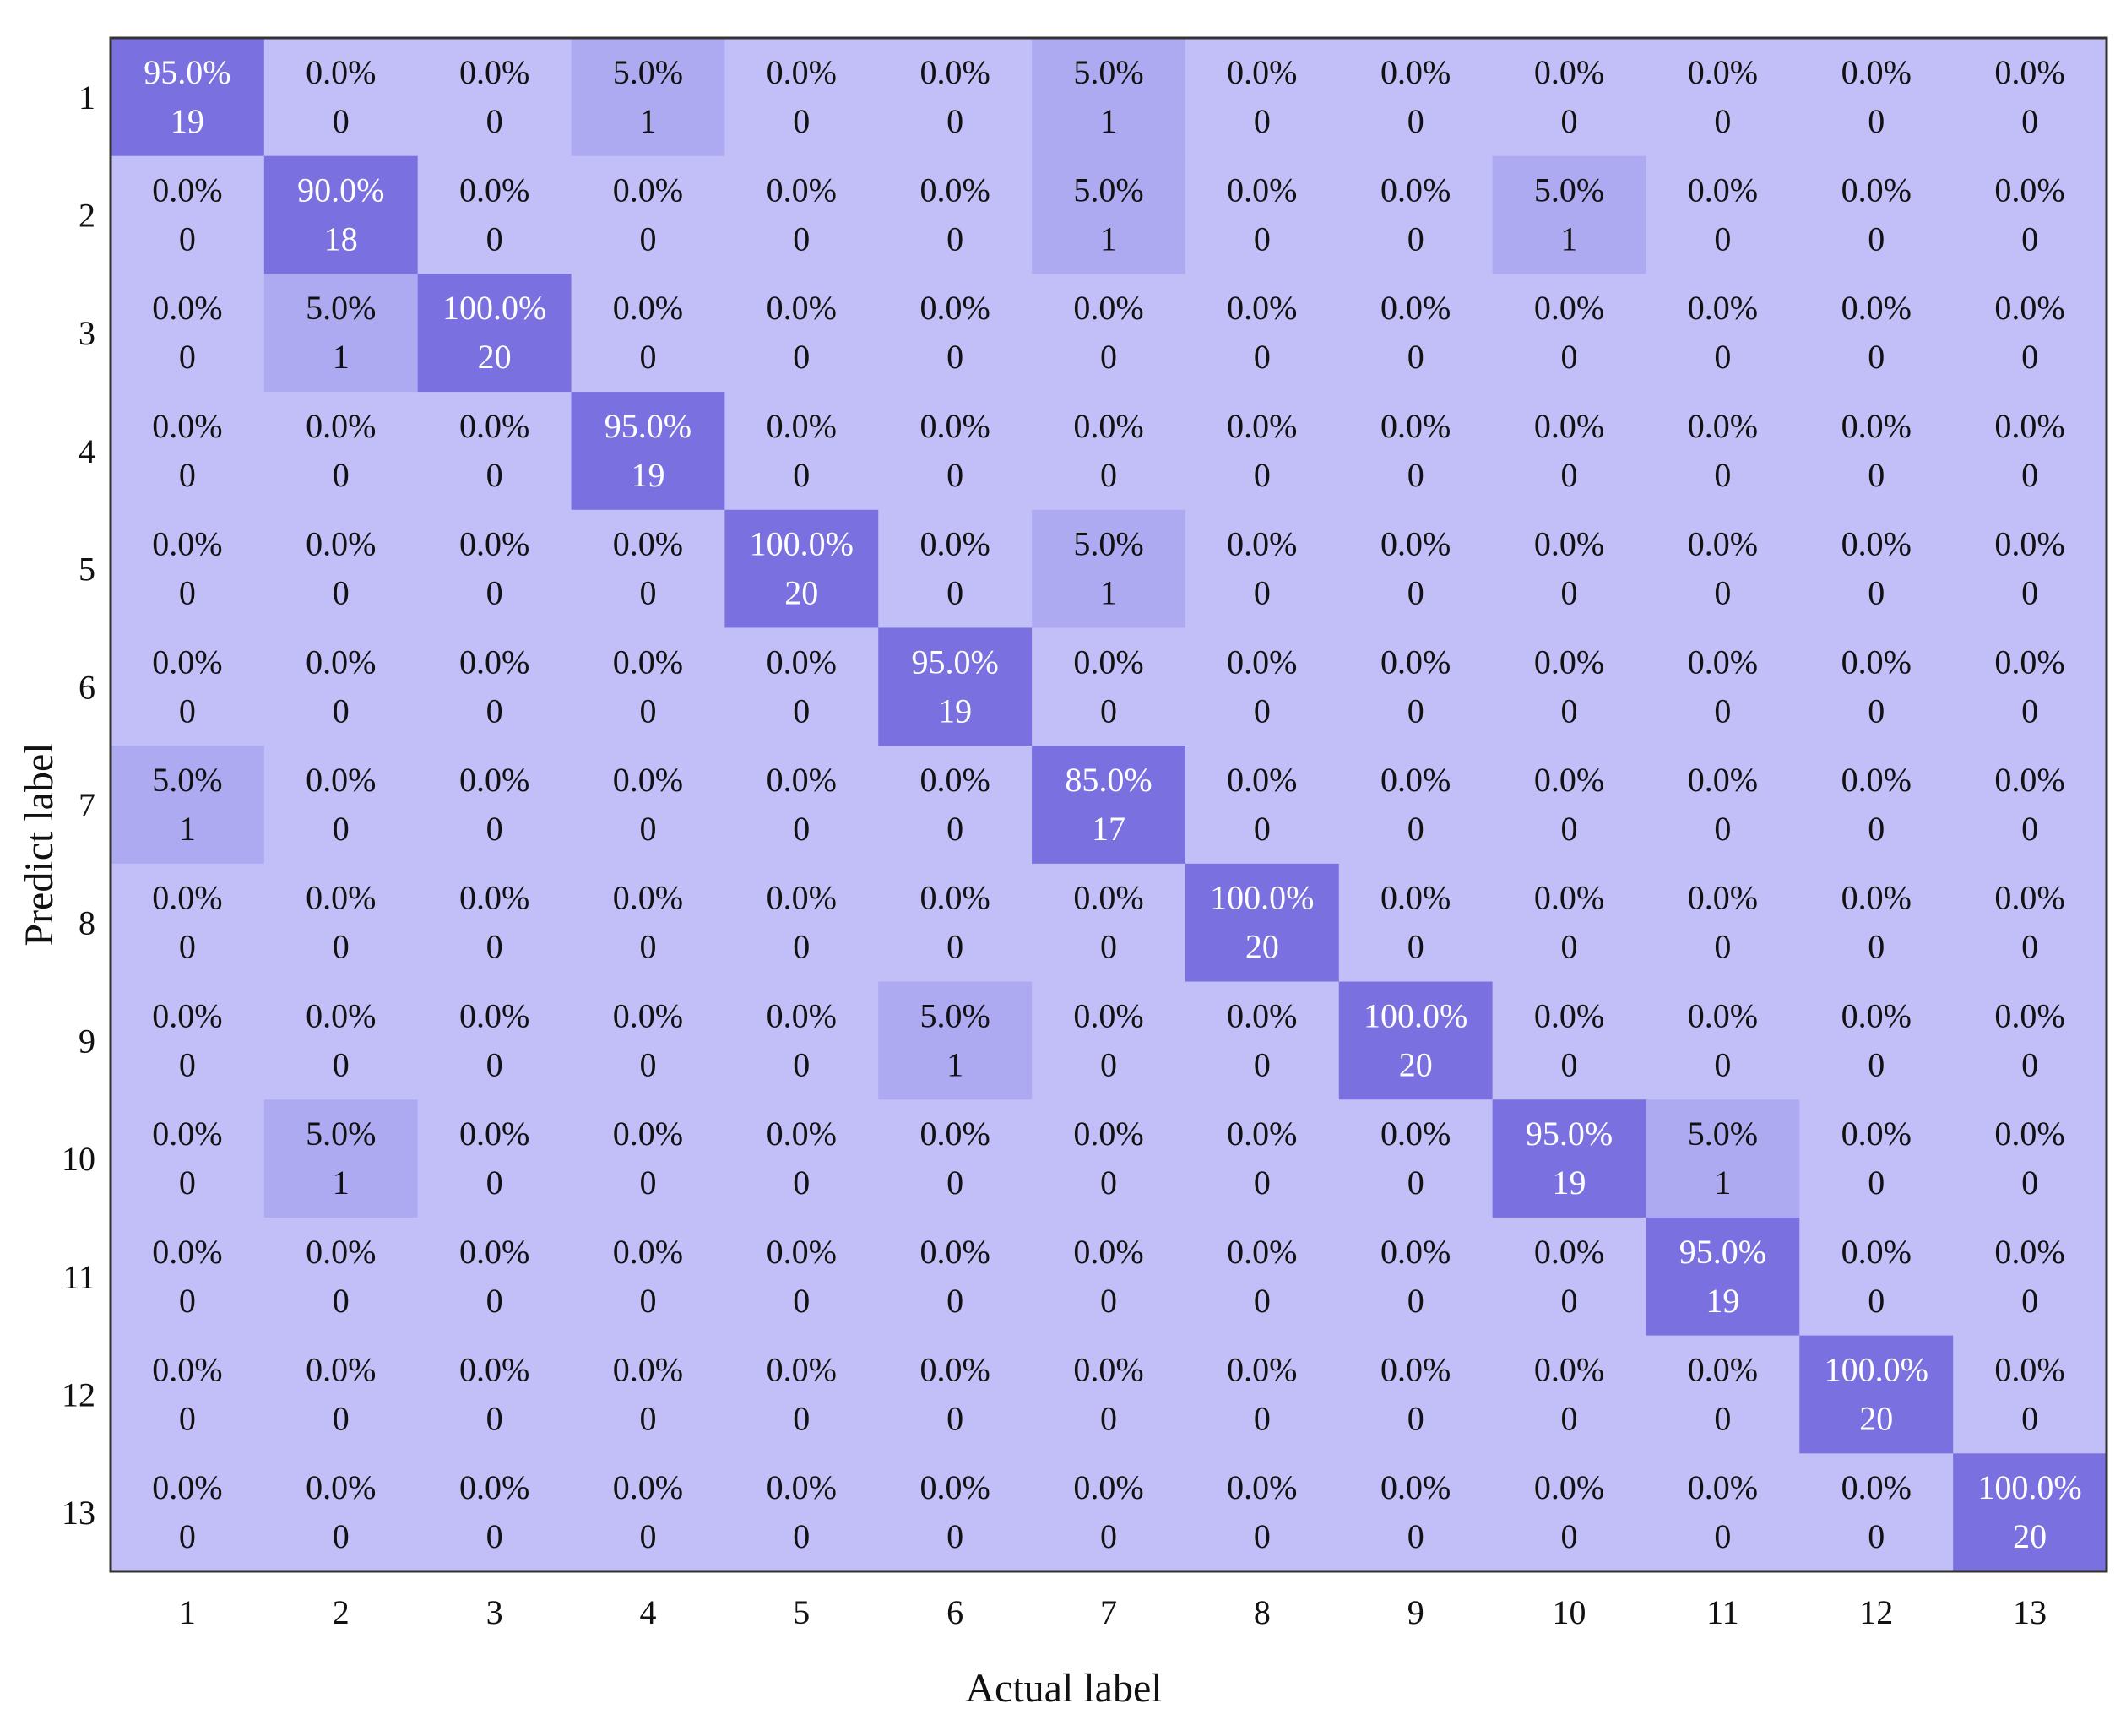 The height and width of the screenshot is (1736, 2126). I want to click on y-tick-label: 1, so click(87, 98).